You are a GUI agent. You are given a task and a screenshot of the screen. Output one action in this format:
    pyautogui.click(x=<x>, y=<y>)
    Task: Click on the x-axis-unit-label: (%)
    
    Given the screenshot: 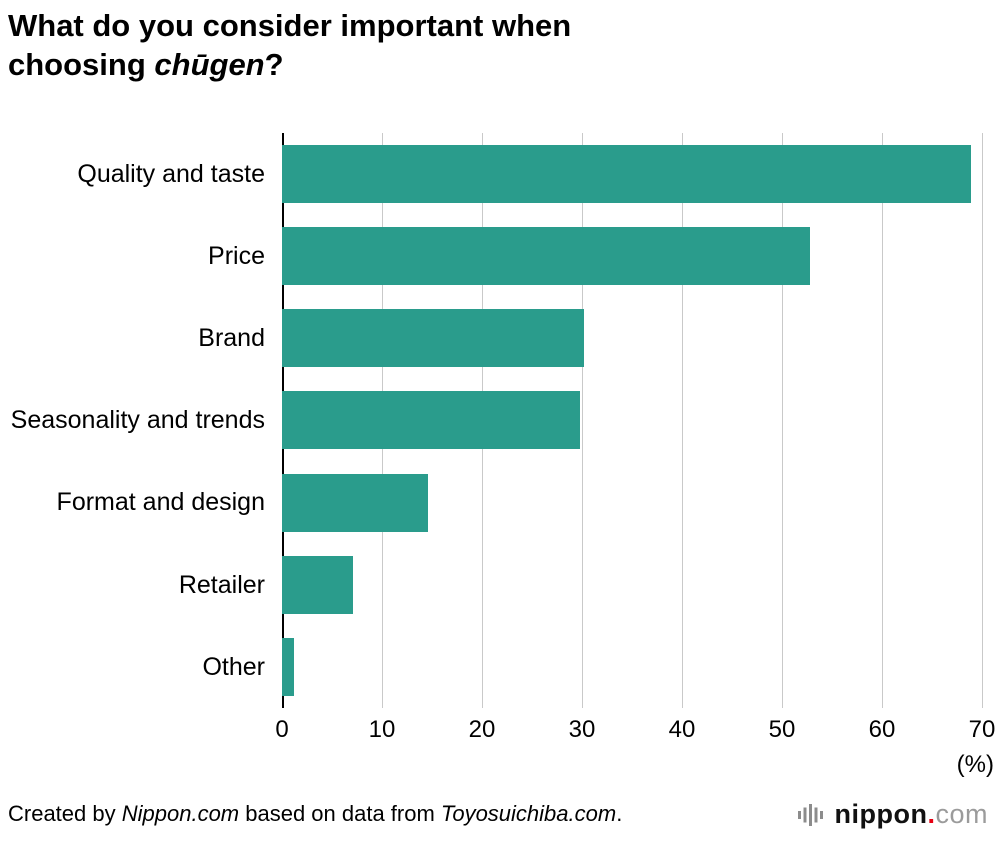 What is the action you would take?
    pyautogui.click(x=975, y=764)
    